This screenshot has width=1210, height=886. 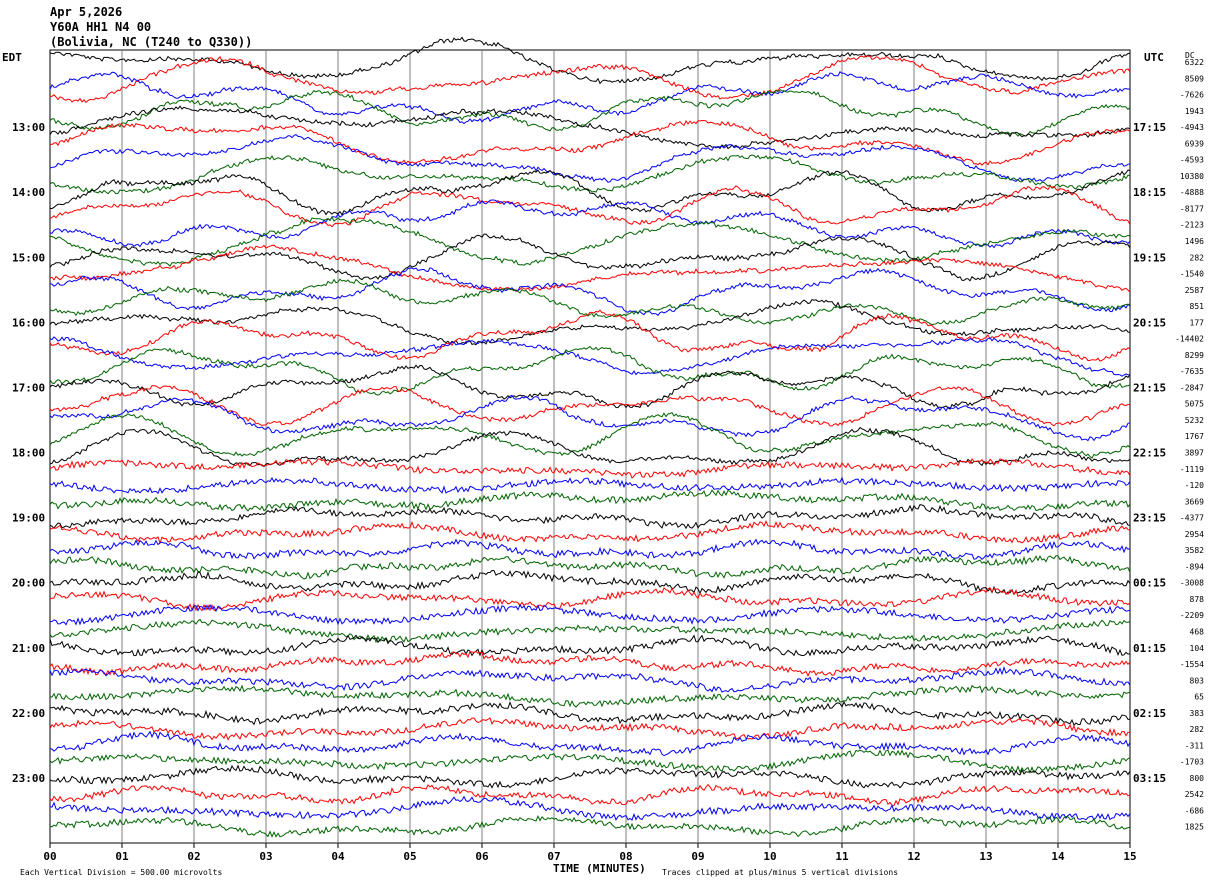 What do you see at coordinates (28, 583) in the screenshot?
I see `edt-label: 20:00` at bounding box center [28, 583].